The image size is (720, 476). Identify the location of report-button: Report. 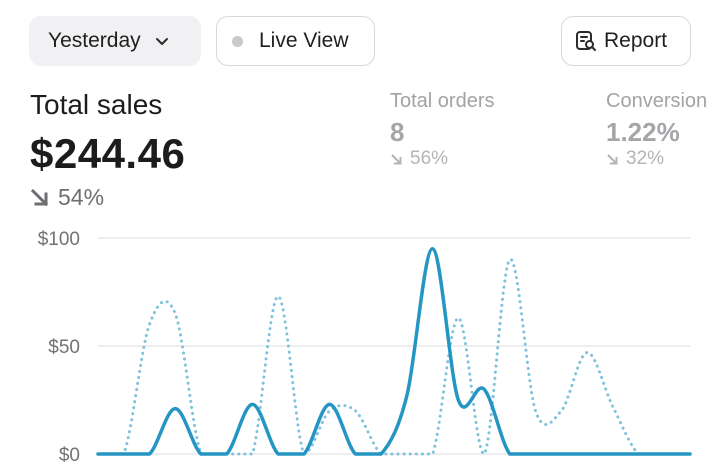
(626, 41).